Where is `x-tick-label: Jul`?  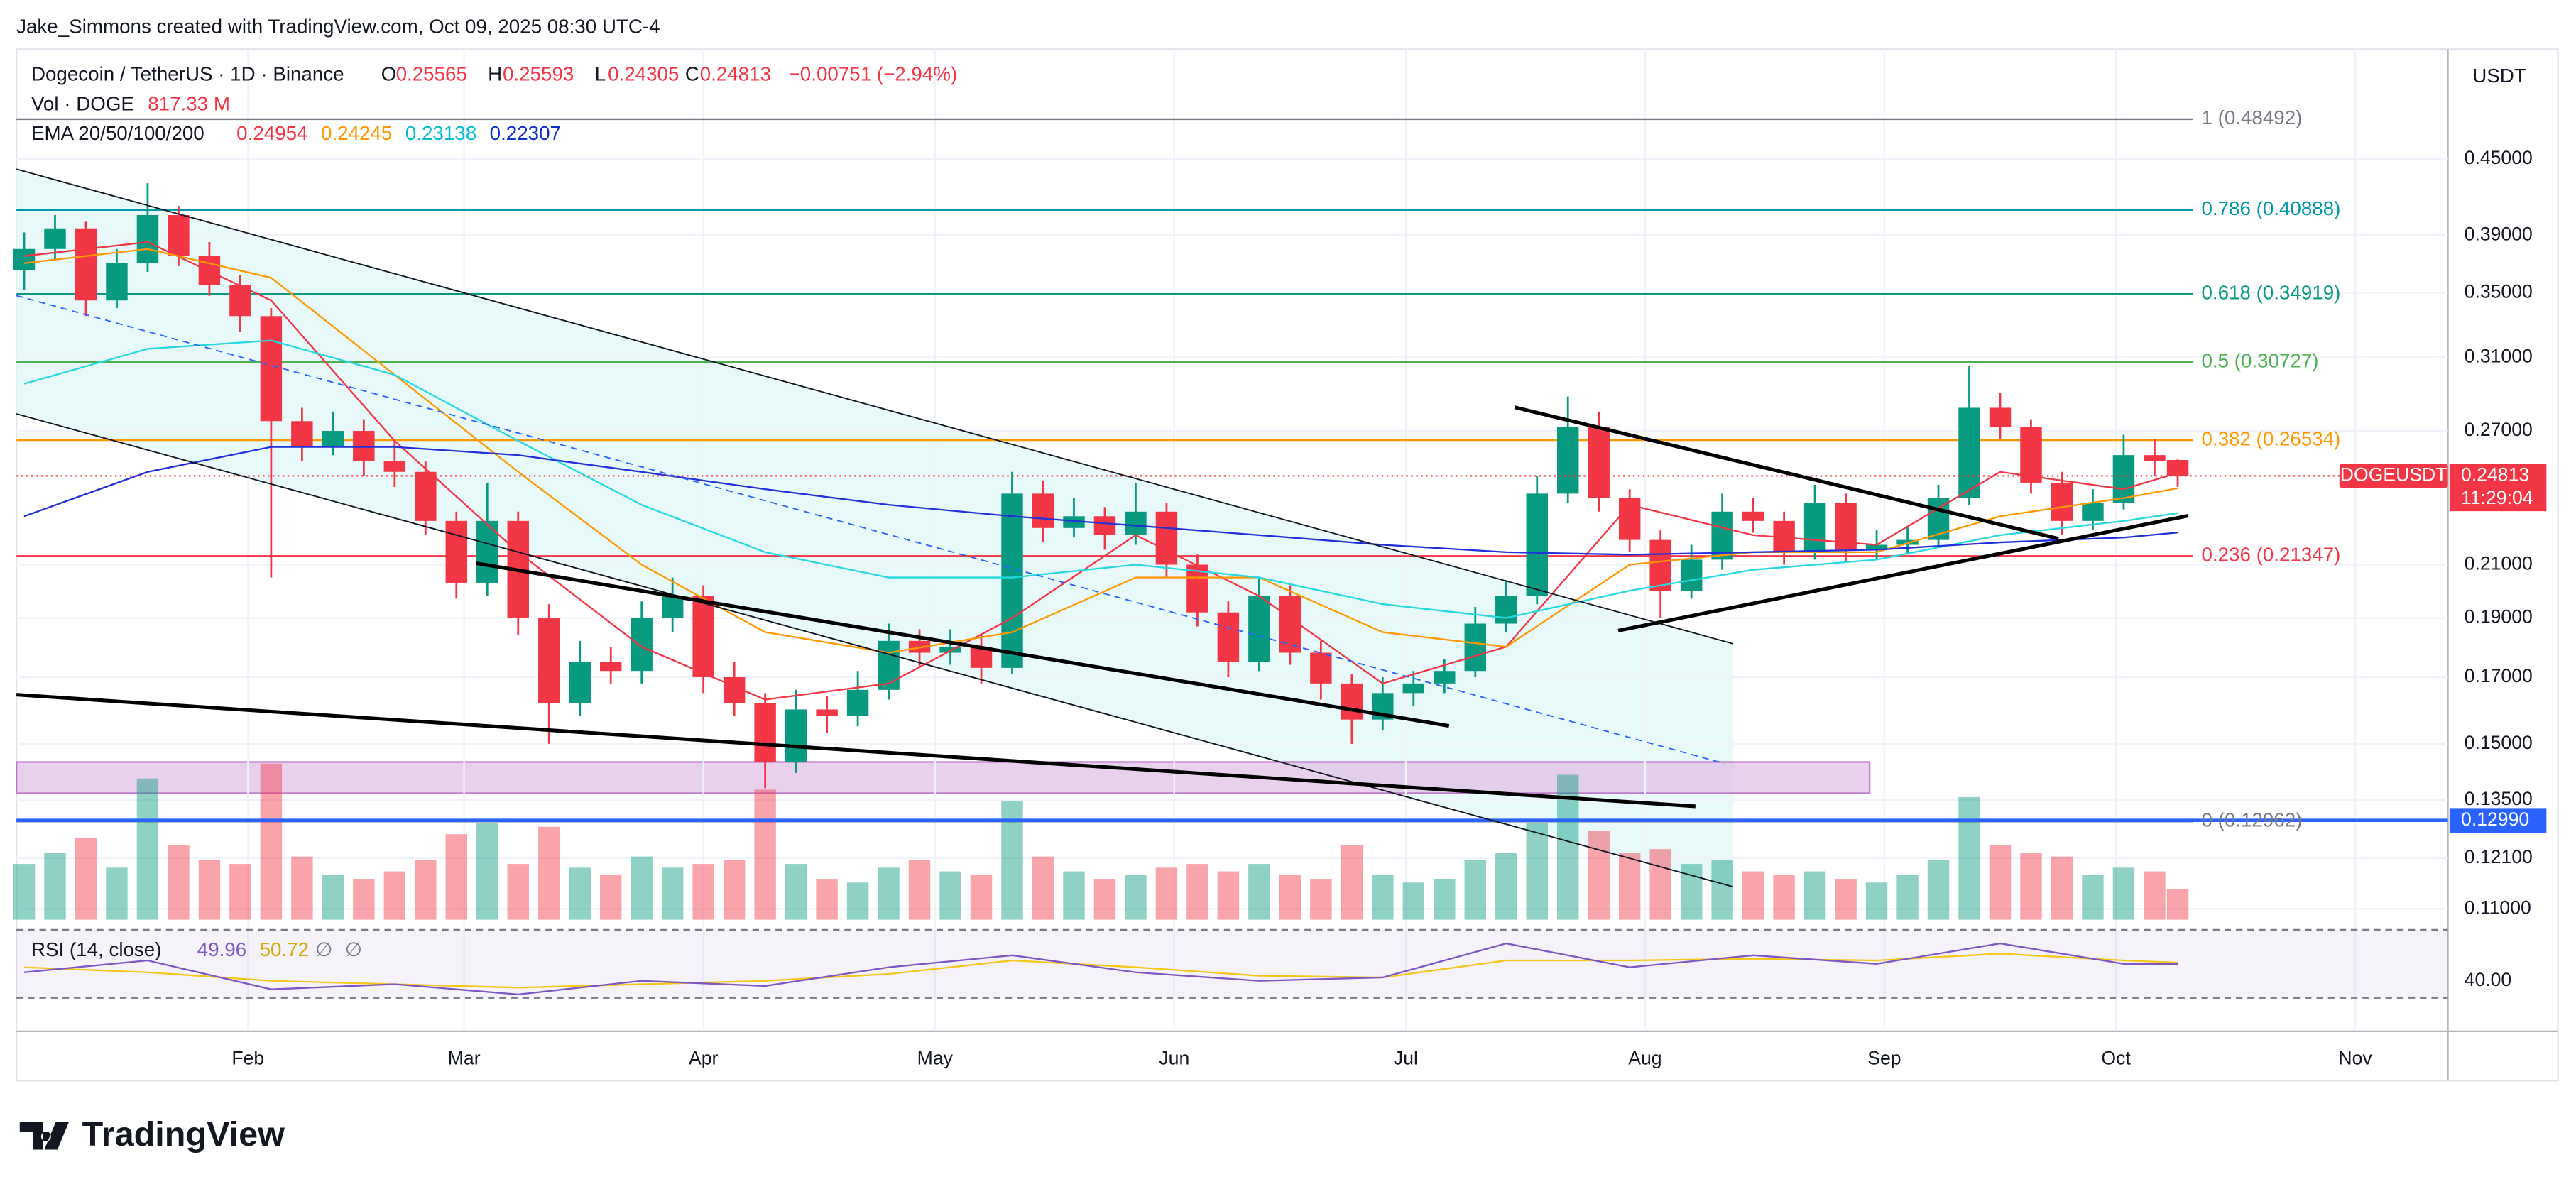 x-tick-label: Jul is located at coordinates (1406, 1058).